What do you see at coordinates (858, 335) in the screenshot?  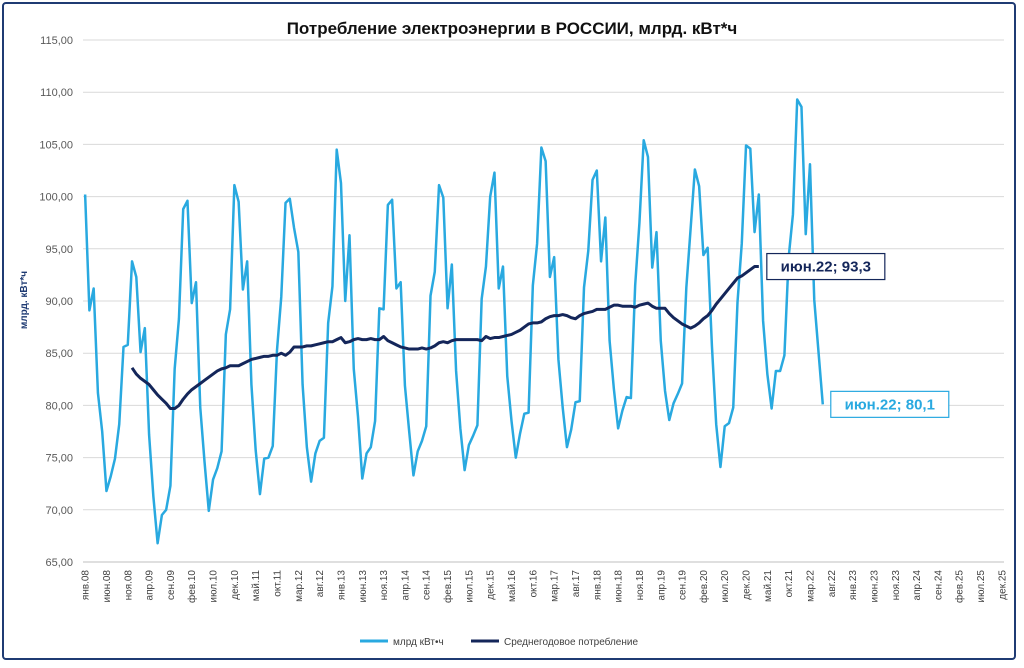 I see `annotations: июн.22; 93,3 июн.22; 80,1` at bounding box center [858, 335].